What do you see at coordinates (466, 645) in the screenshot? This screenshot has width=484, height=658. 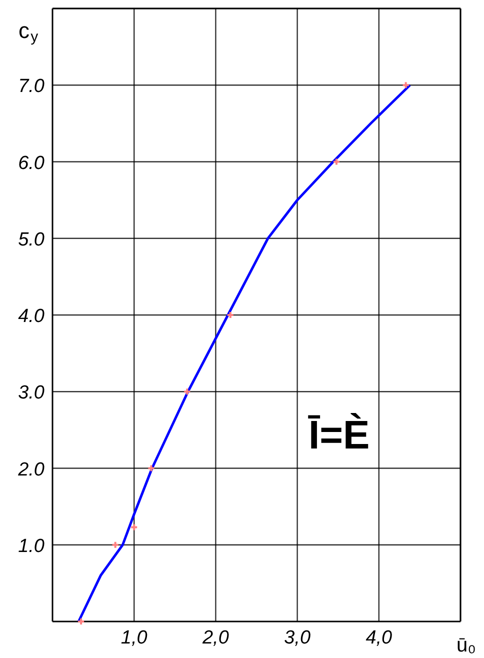 I see `x-axis-title: ū₀` at bounding box center [466, 645].